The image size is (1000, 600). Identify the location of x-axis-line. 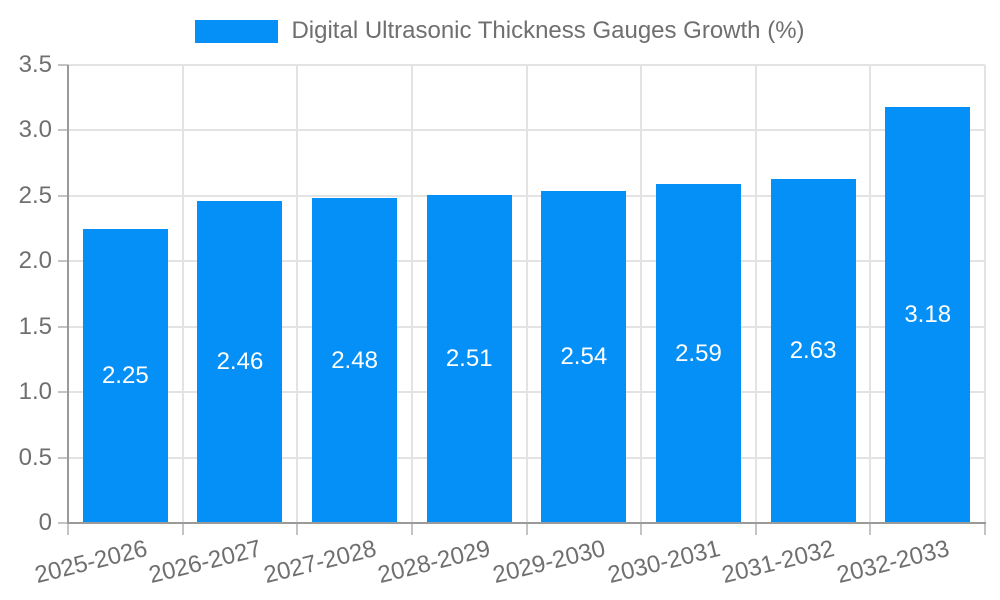
(526, 523).